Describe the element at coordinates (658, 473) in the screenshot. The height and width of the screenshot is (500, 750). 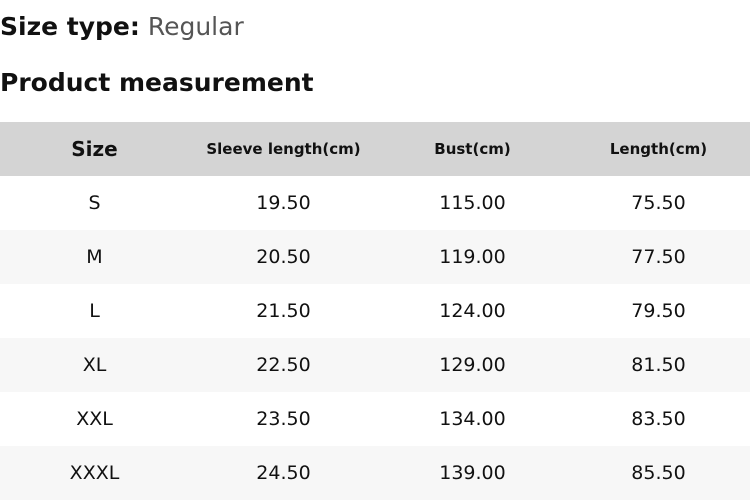
I see `cell-length: 85.50` at that location.